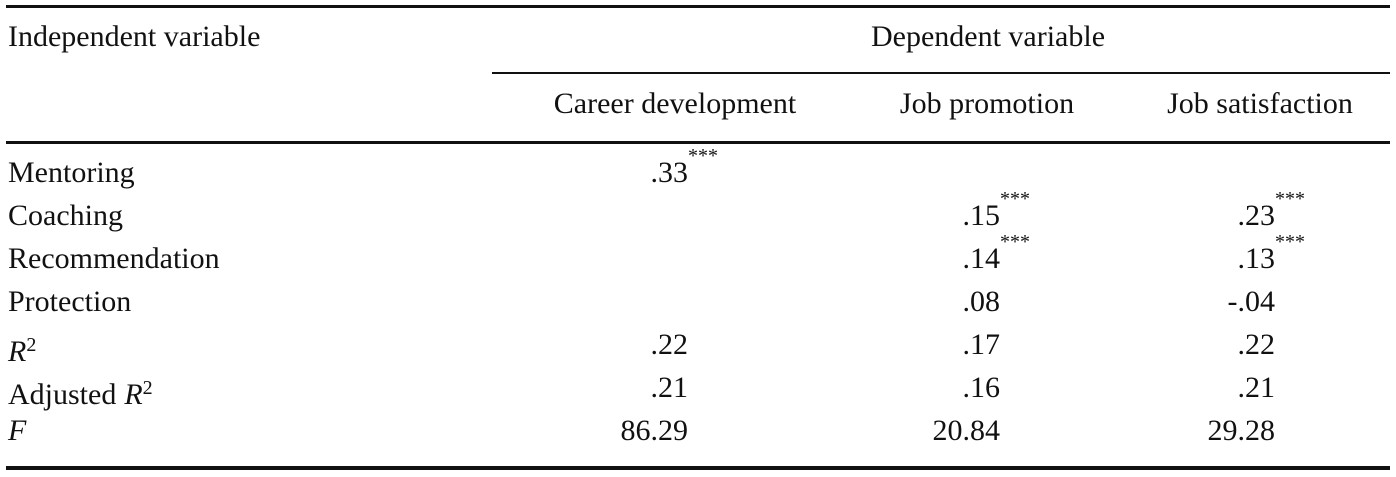  I want to click on row-label: Coaching, so click(65, 216).